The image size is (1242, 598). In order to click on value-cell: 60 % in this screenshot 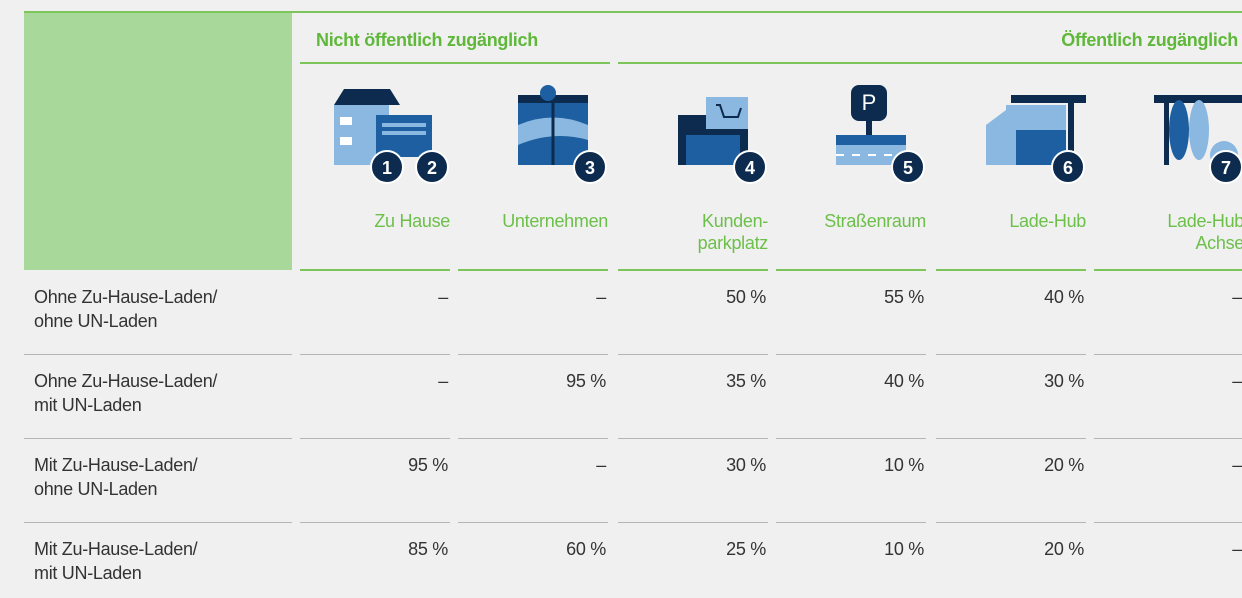, I will do `click(586, 549)`.